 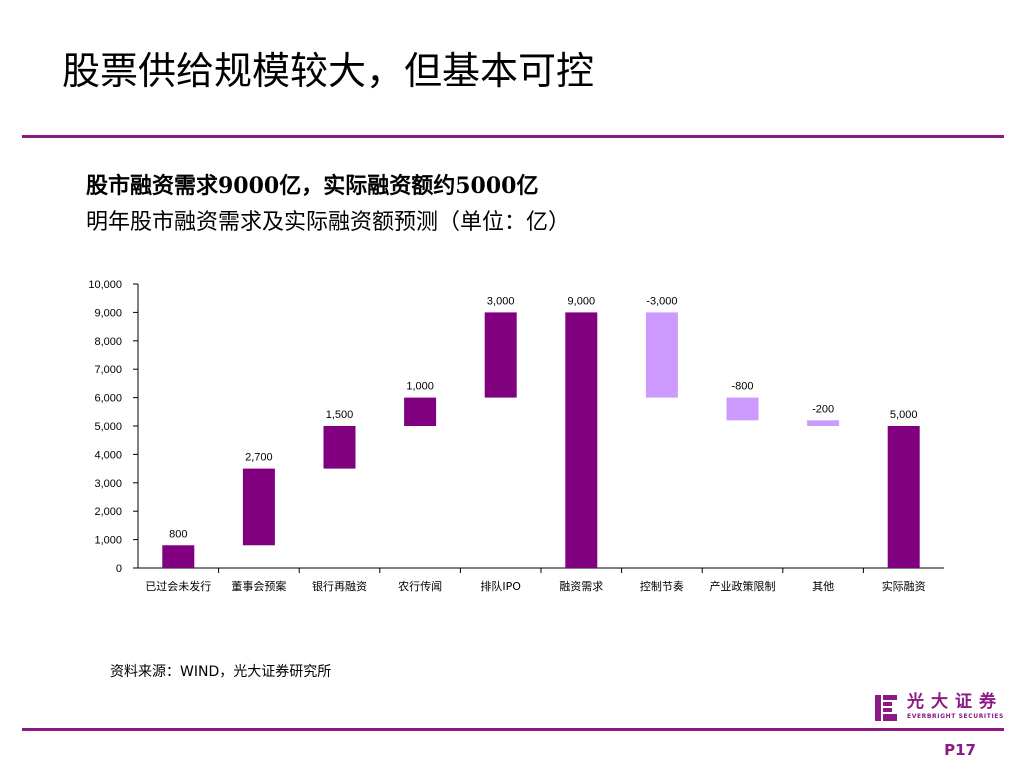 What do you see at coordinates (105, 285) in the screenshot?
I see `y-tick-label: 10,000` at bounding box center [105, 285].